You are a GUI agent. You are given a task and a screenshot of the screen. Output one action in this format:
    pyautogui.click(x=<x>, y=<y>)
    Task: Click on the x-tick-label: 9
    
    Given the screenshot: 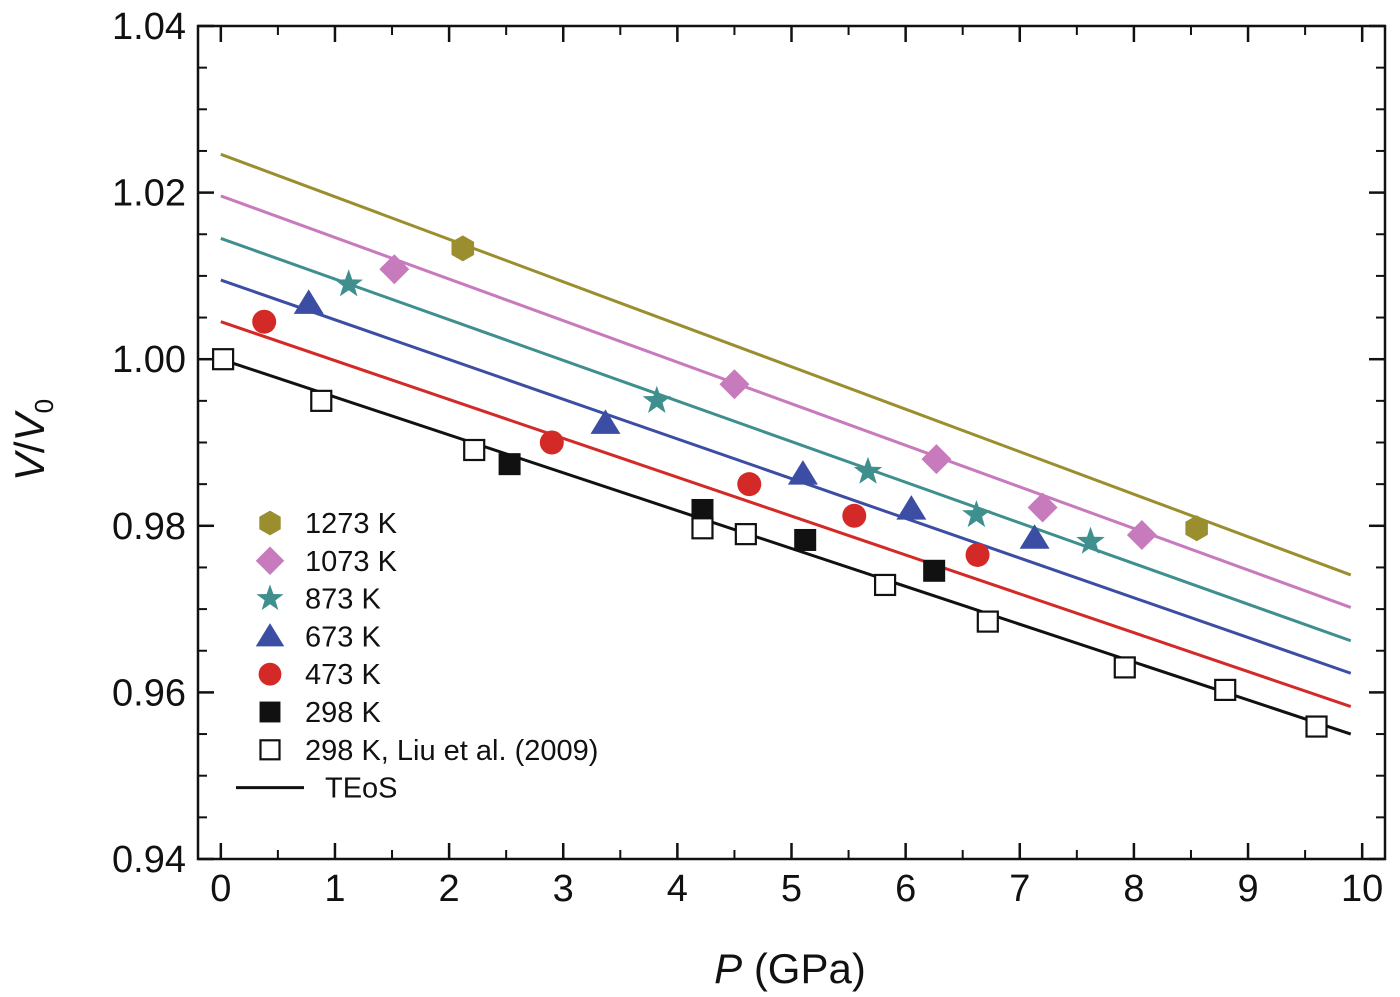 What is the action you would take?
    pyautogui.click(x=1247, y=889)
    